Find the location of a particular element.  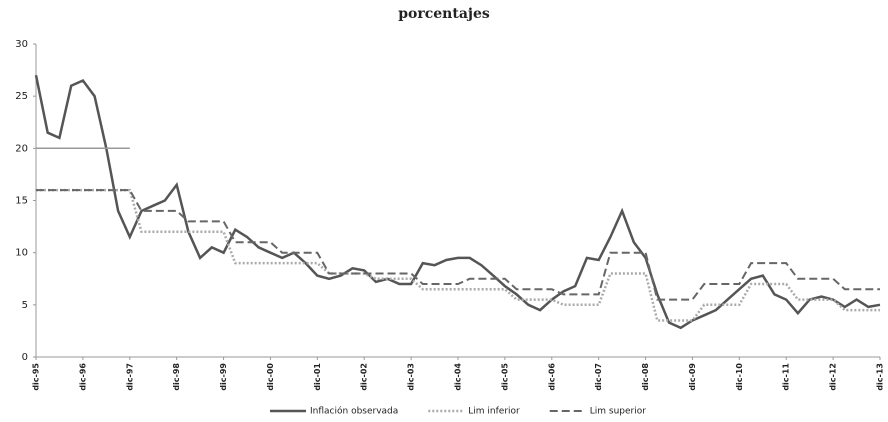

x-tick-label: dic-10 is located at coordinates (739, 377).